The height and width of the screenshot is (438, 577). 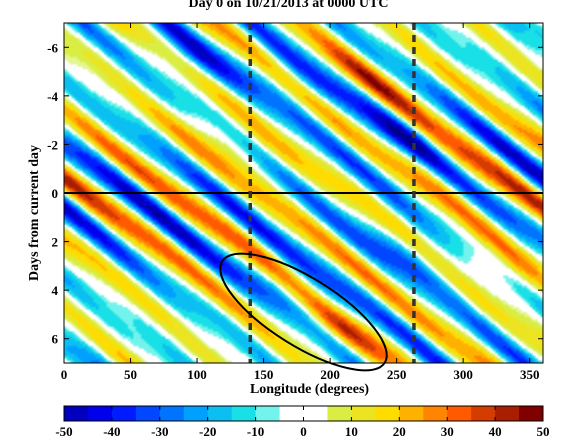 I want to click on x-tick-label: 250, so click(x=397, y=374).